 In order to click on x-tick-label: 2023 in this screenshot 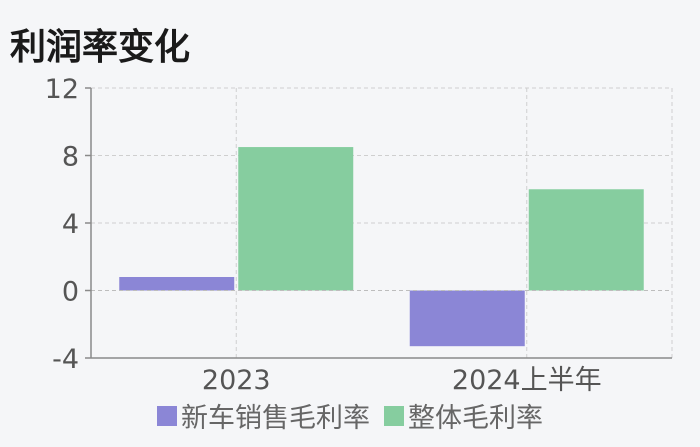, I will do `click(236, 380)`.